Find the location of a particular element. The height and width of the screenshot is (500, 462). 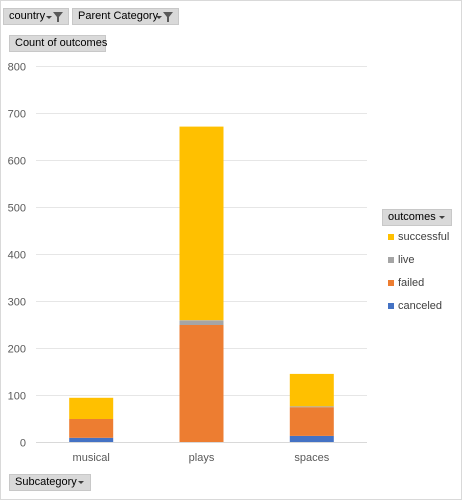

bar-segment-canceled-spaces is located at coordinates (311, 438).